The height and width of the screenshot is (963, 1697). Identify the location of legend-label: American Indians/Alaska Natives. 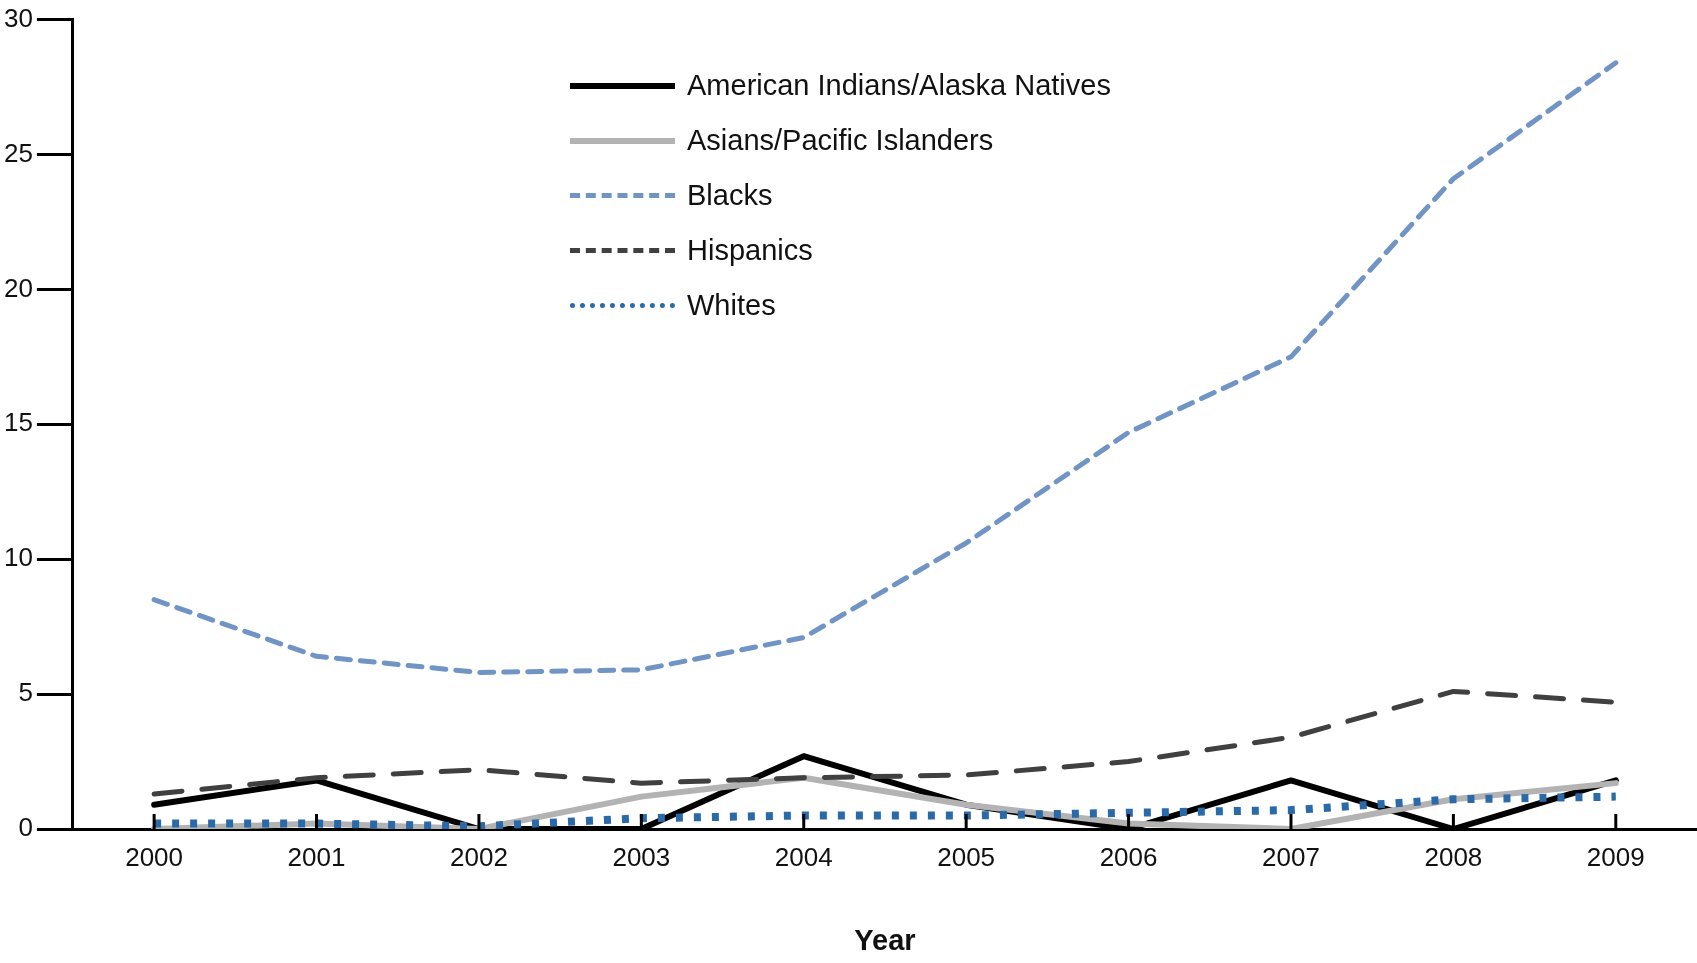
(899, 85).